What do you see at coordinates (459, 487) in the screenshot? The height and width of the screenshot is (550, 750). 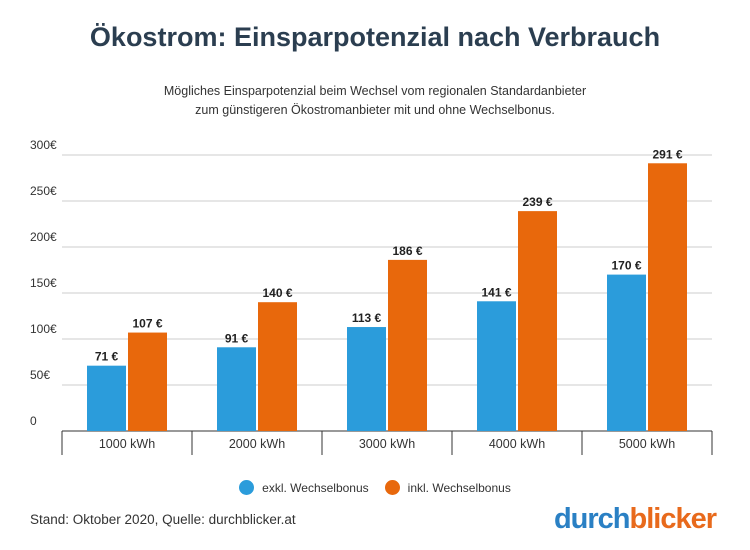 I see `legend-label-inkl: inkl. Wechselbonus` at bounding box center [459, 487].